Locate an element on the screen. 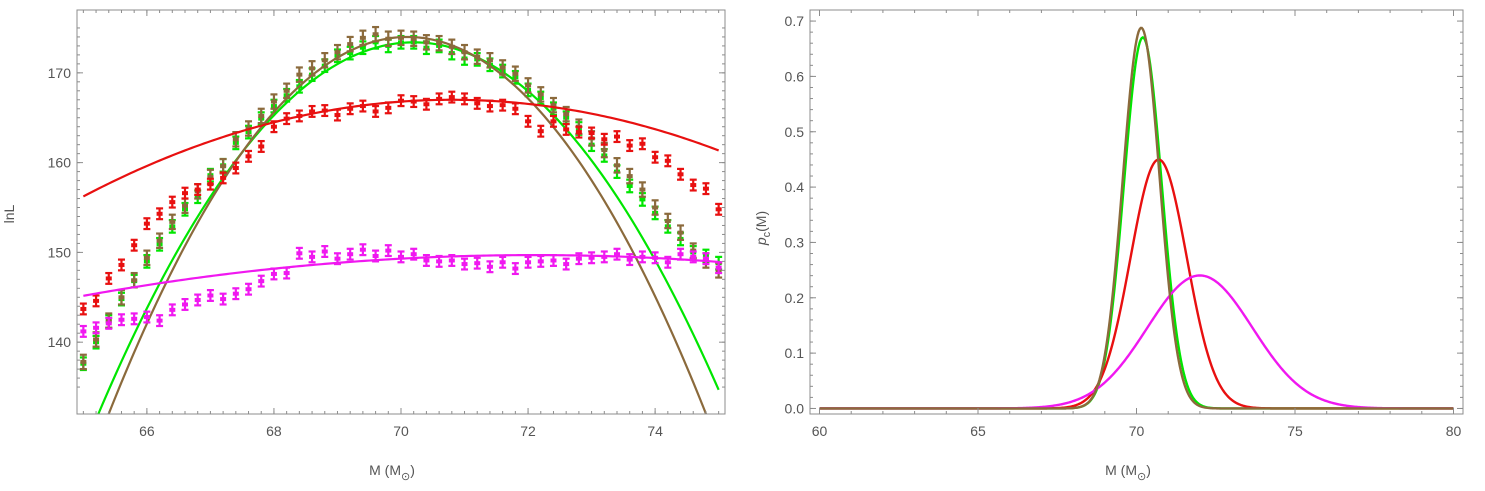  y-tick-label: 140 is located at coordinates (60, 342).